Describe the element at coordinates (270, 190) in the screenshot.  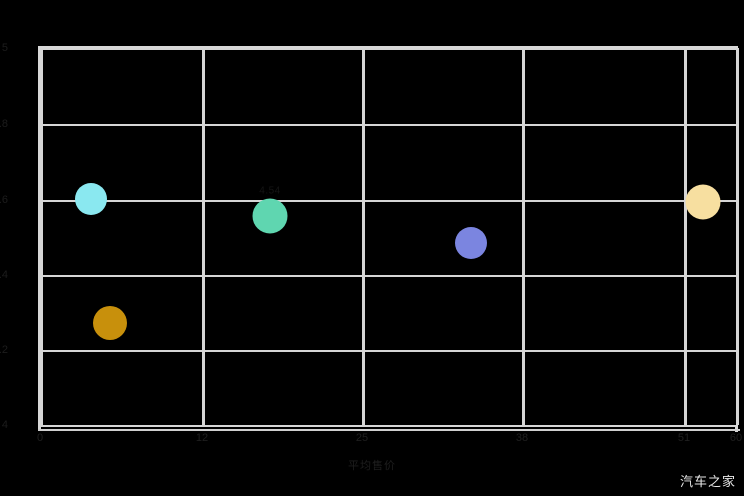
I see `data-point-label: 4.54` at that location.